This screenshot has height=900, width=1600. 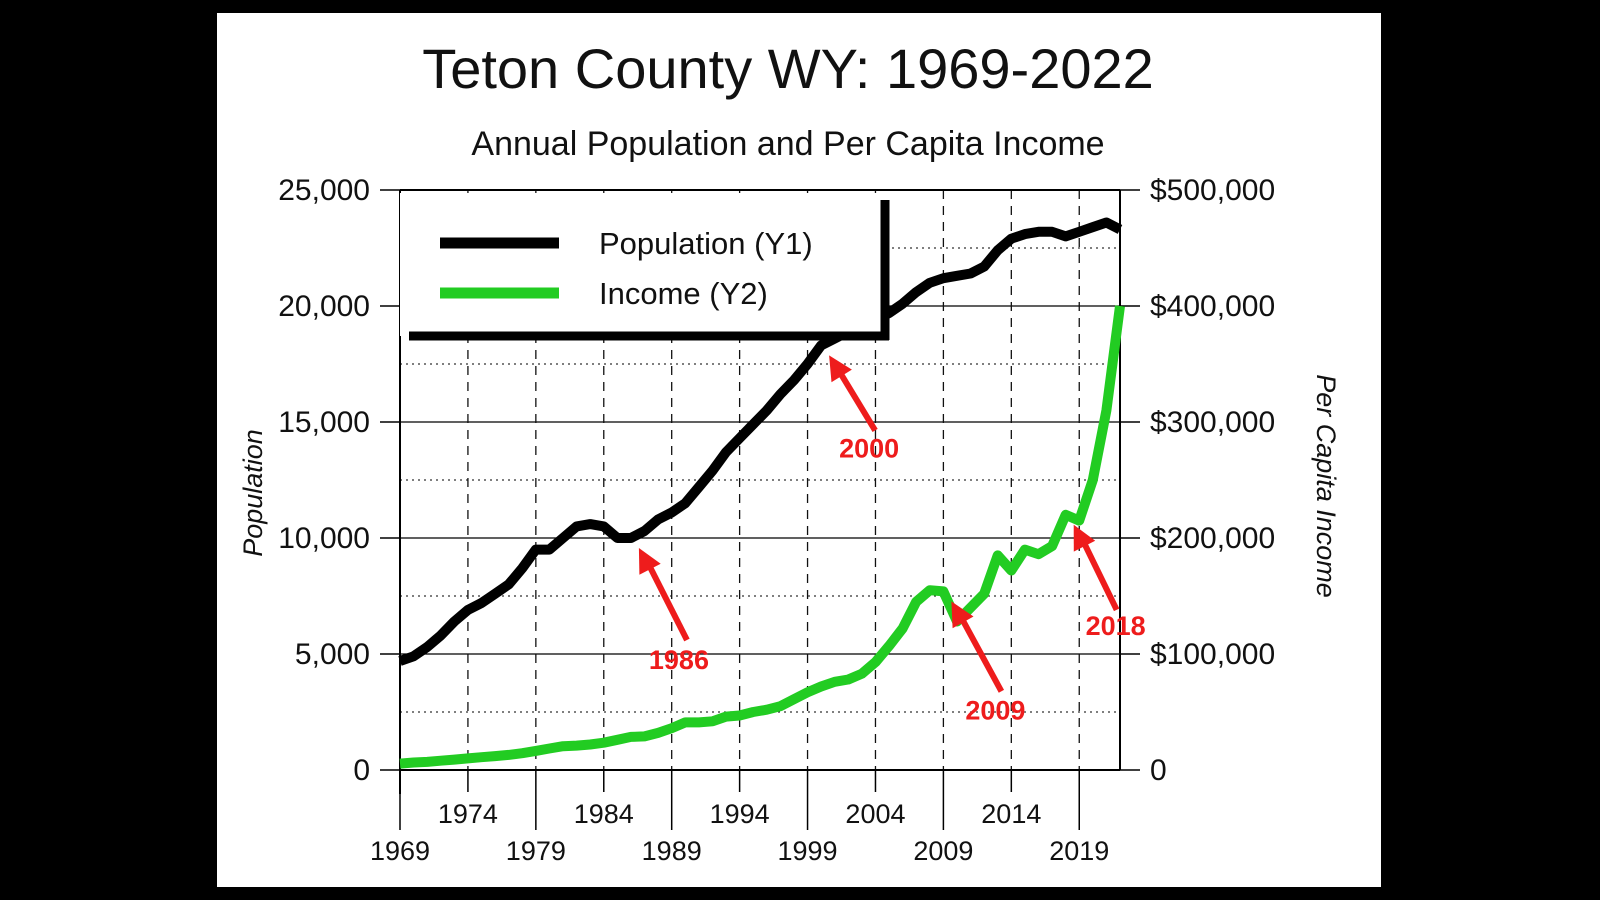 I want to click on y-tick-label: 5,000, so click(x=332, y=654).